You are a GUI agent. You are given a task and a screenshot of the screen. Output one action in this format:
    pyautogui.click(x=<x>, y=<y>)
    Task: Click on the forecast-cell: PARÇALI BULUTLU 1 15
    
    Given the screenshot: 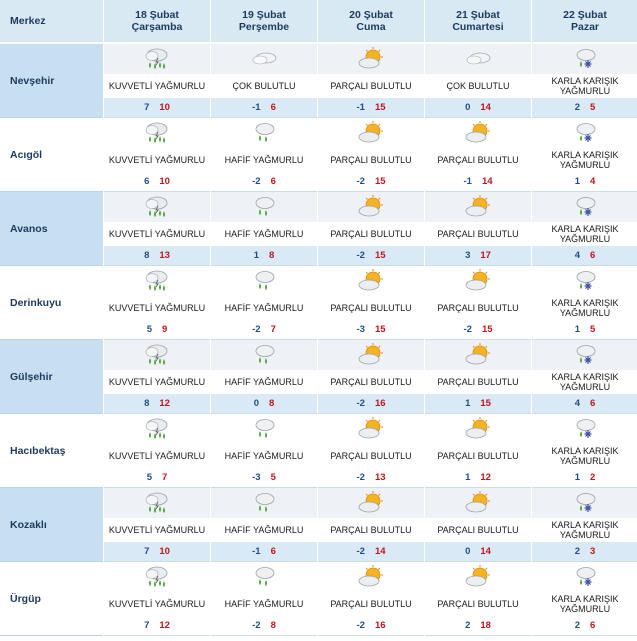 What is the action you would take?
    pyautogui.click(x=478, y=377)
    